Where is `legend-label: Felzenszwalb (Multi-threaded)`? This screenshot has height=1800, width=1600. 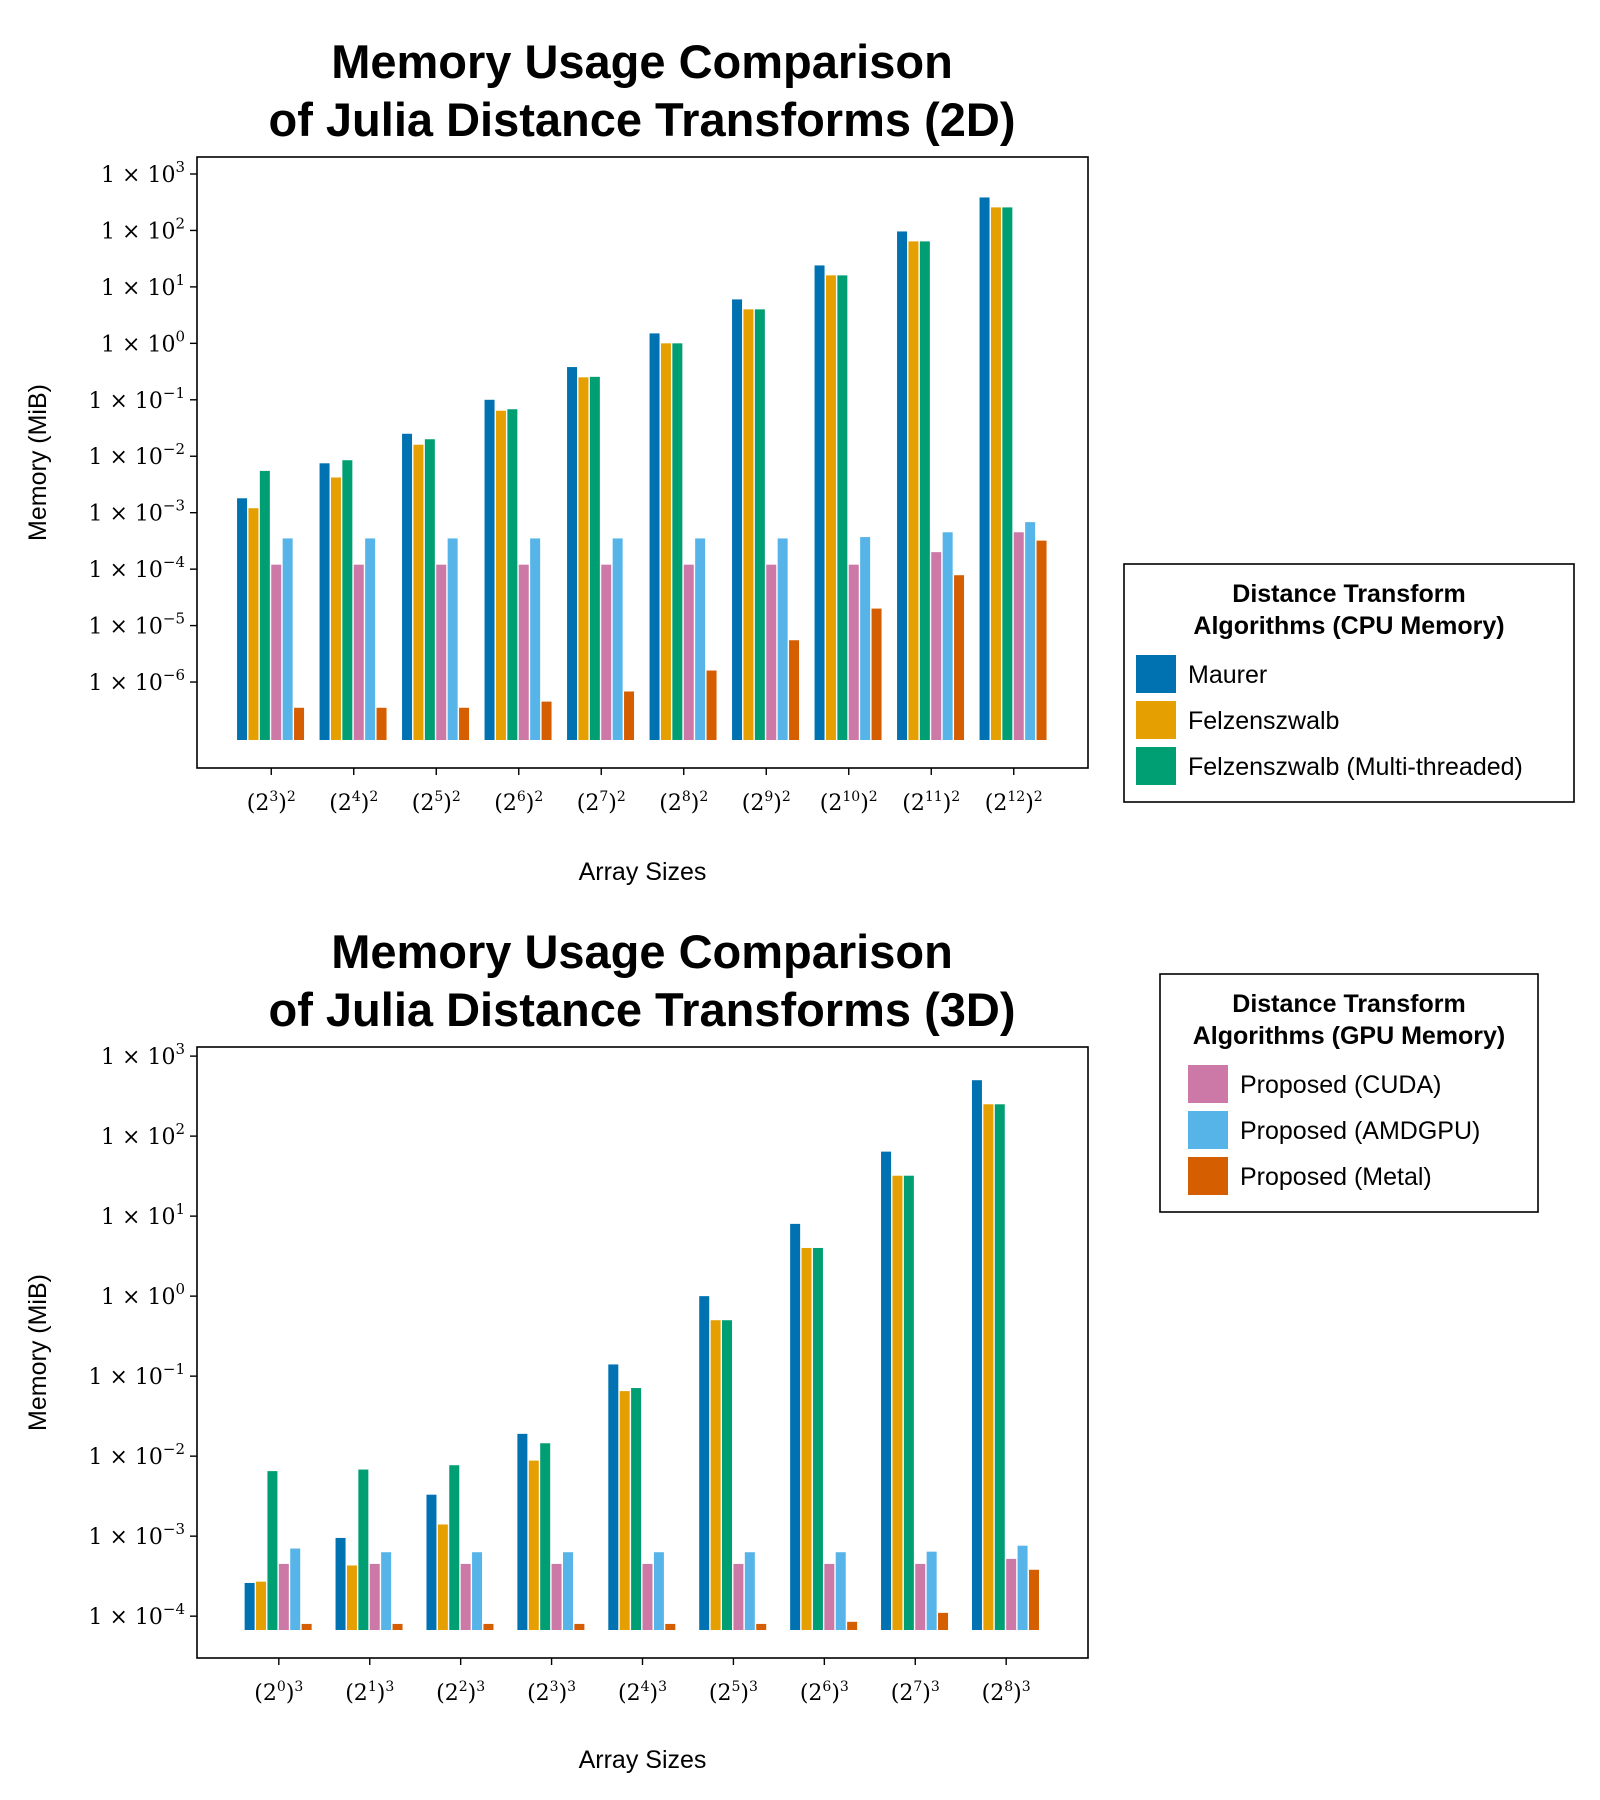
legend-label: Felzenszwalb (Multi-threaded) is located at coordinates (1355, 767).